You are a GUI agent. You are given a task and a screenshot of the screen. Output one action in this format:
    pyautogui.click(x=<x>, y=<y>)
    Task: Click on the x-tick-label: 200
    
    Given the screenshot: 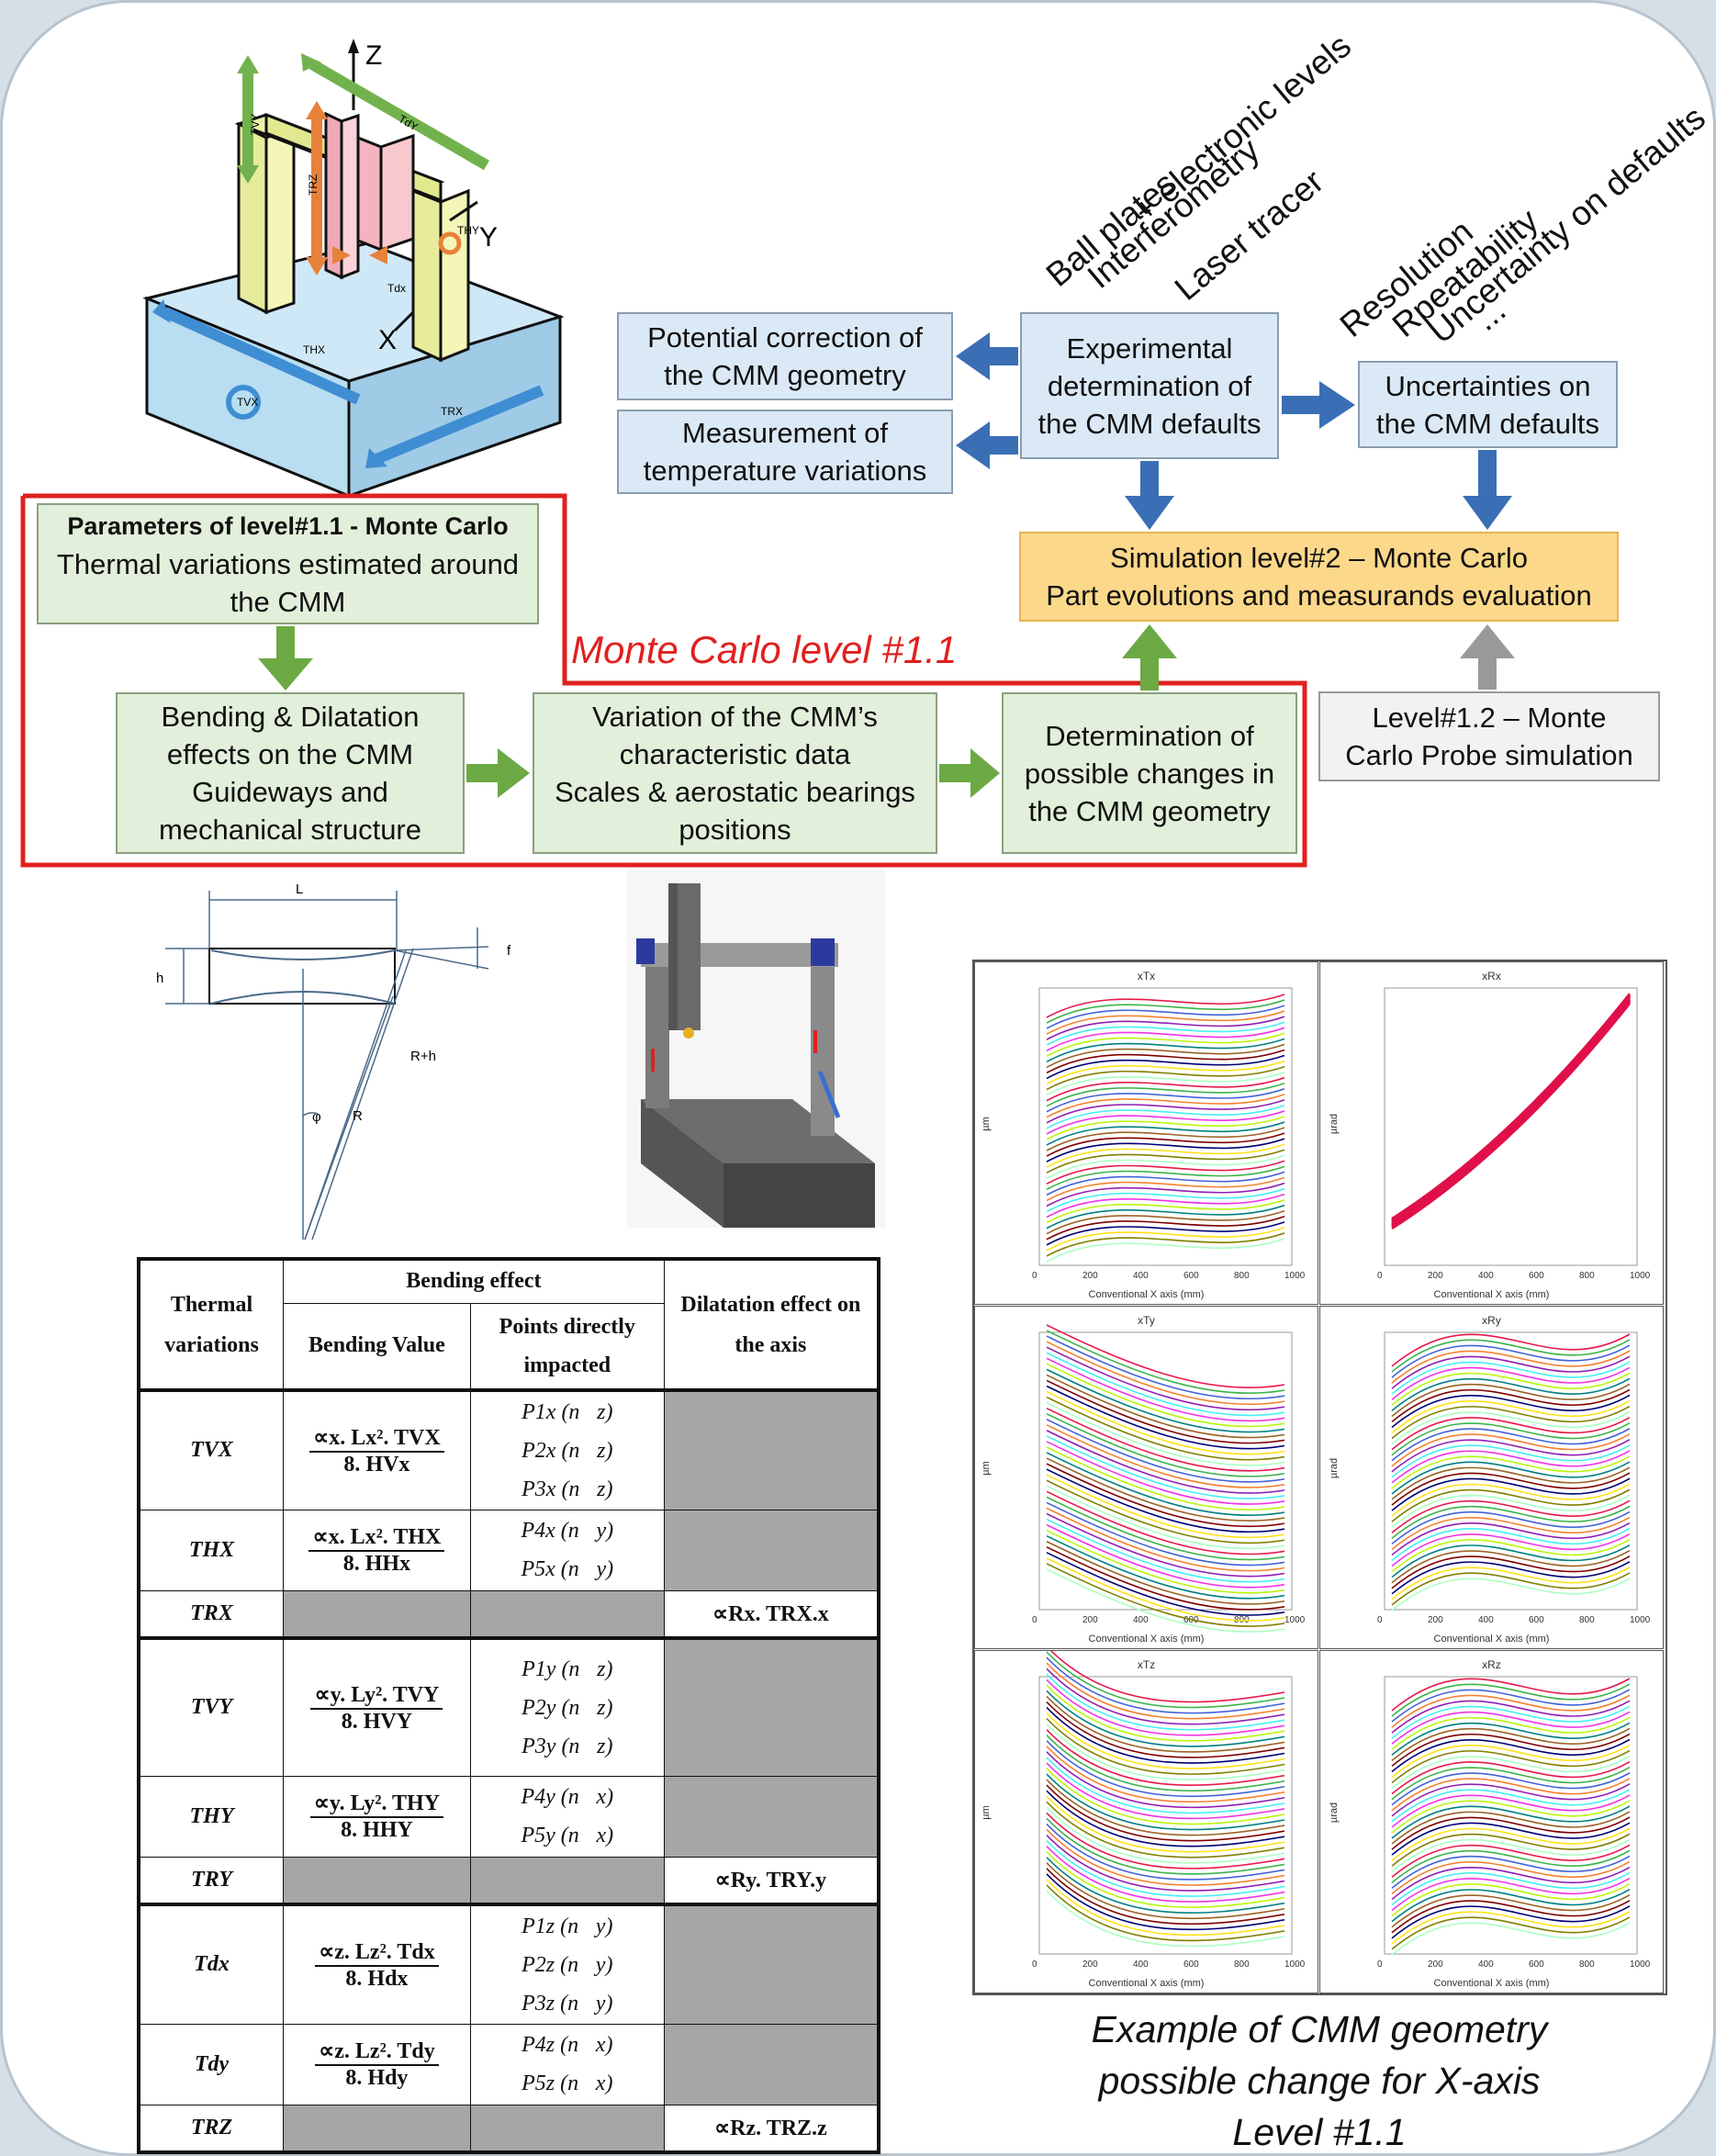 What is the action you would take?
    pyautogui.click(x=1090, y=1276)
    